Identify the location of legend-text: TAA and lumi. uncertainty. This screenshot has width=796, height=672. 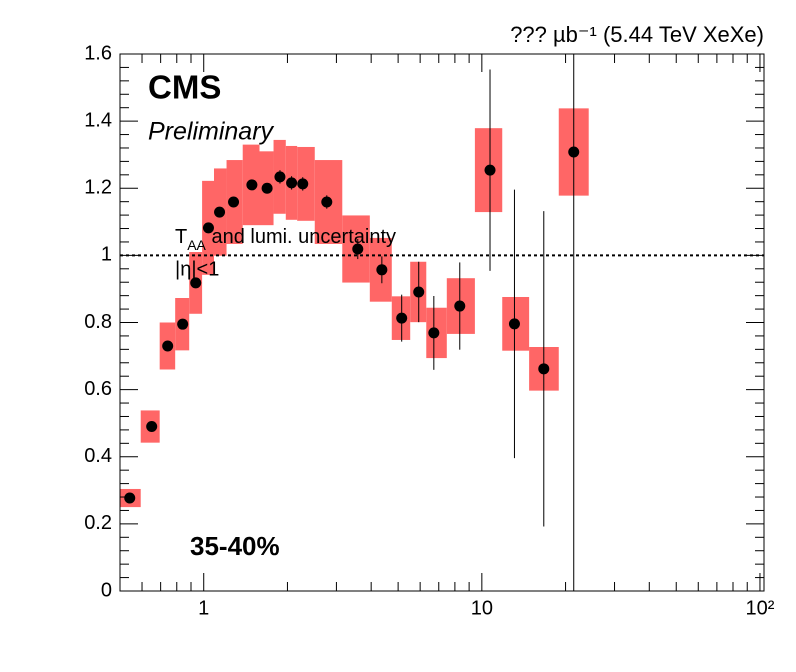
(285, 239).